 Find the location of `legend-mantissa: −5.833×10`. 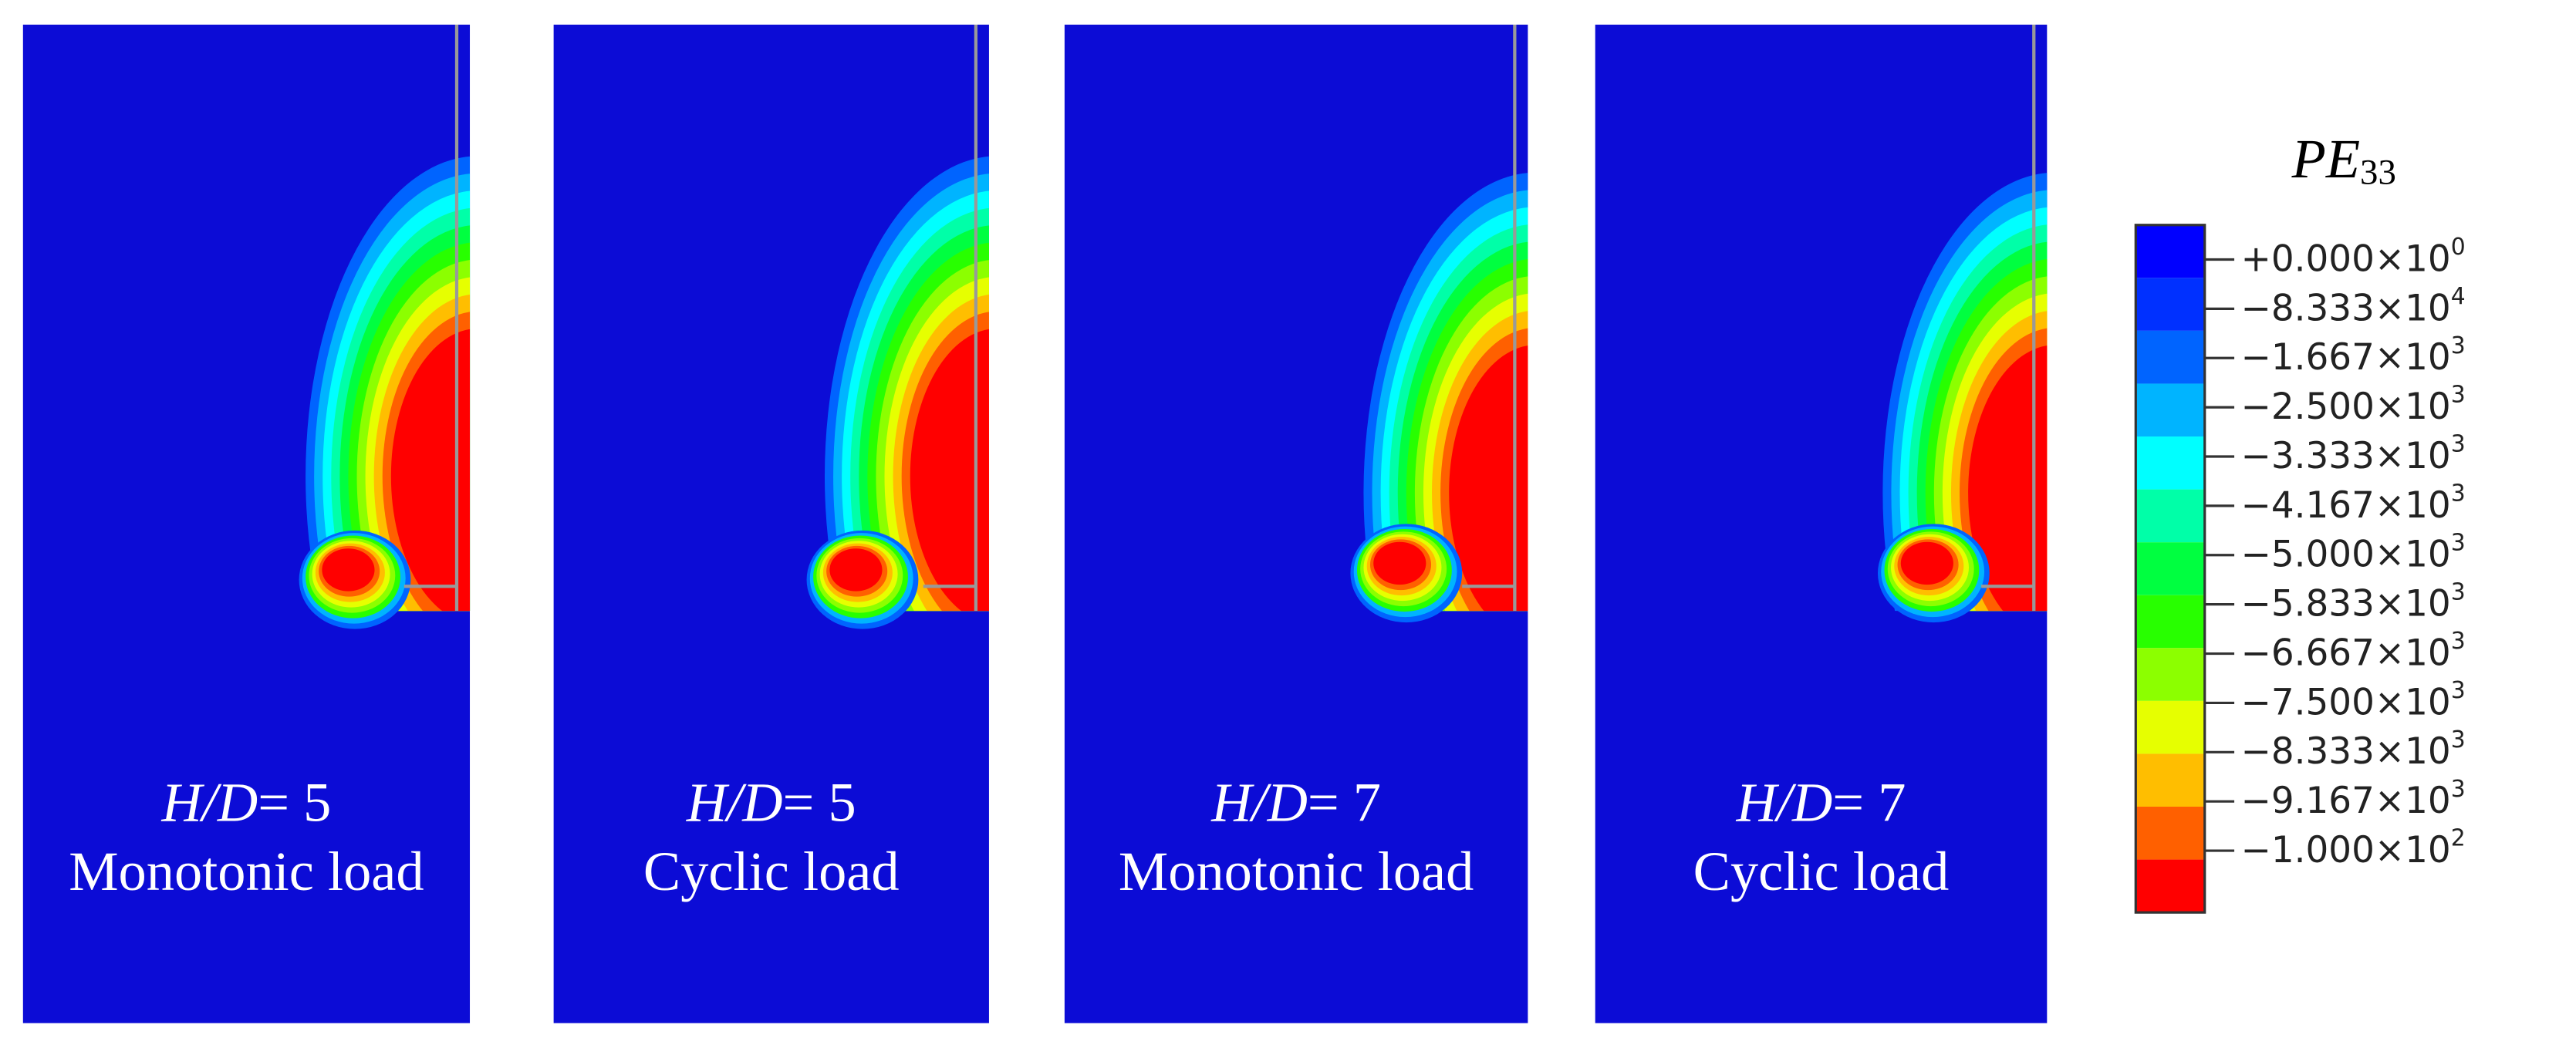

legend-mantissa: −5.833×10 is located at coordinates (2346, 605).